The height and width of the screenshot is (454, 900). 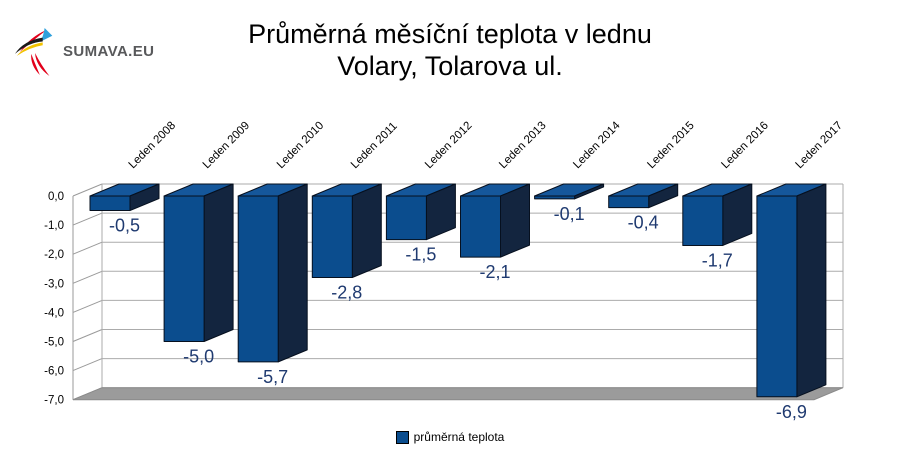 I want to click on category-label: Leden 2010, so click(x=300, y=145).